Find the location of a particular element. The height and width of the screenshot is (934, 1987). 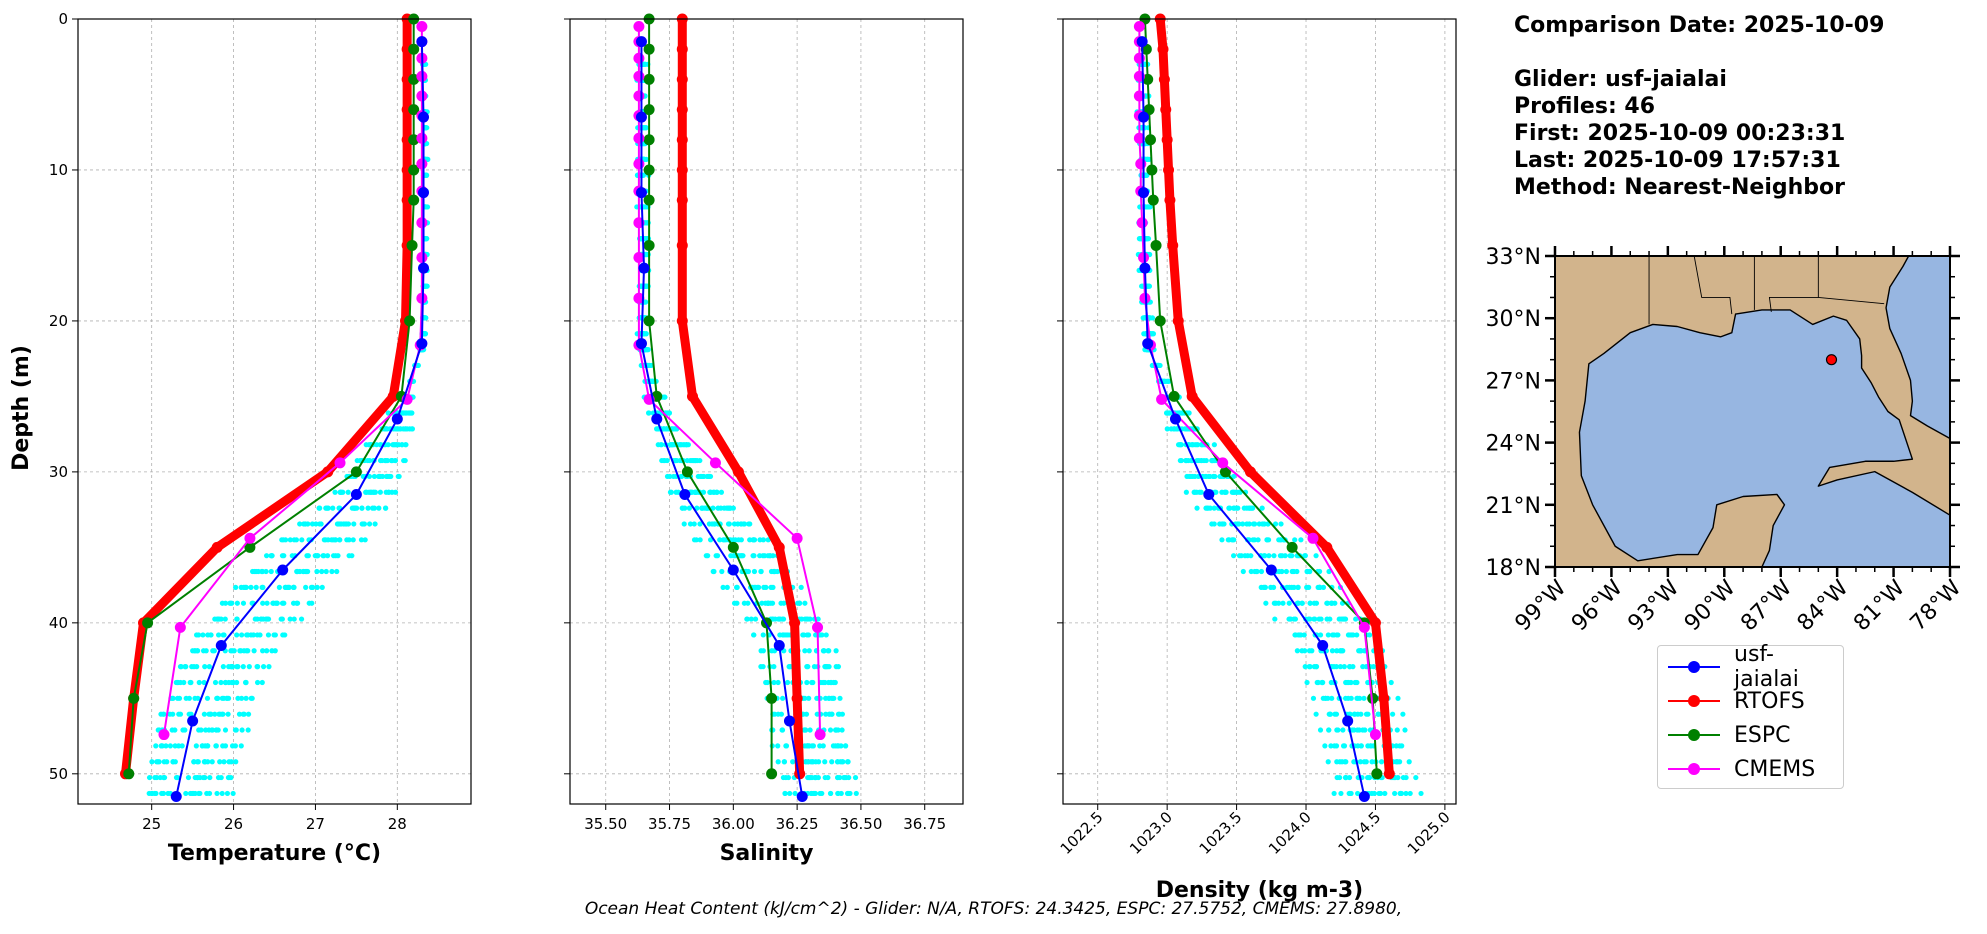

map-lat-label: 24°N is located at coordinates (1513, 444).